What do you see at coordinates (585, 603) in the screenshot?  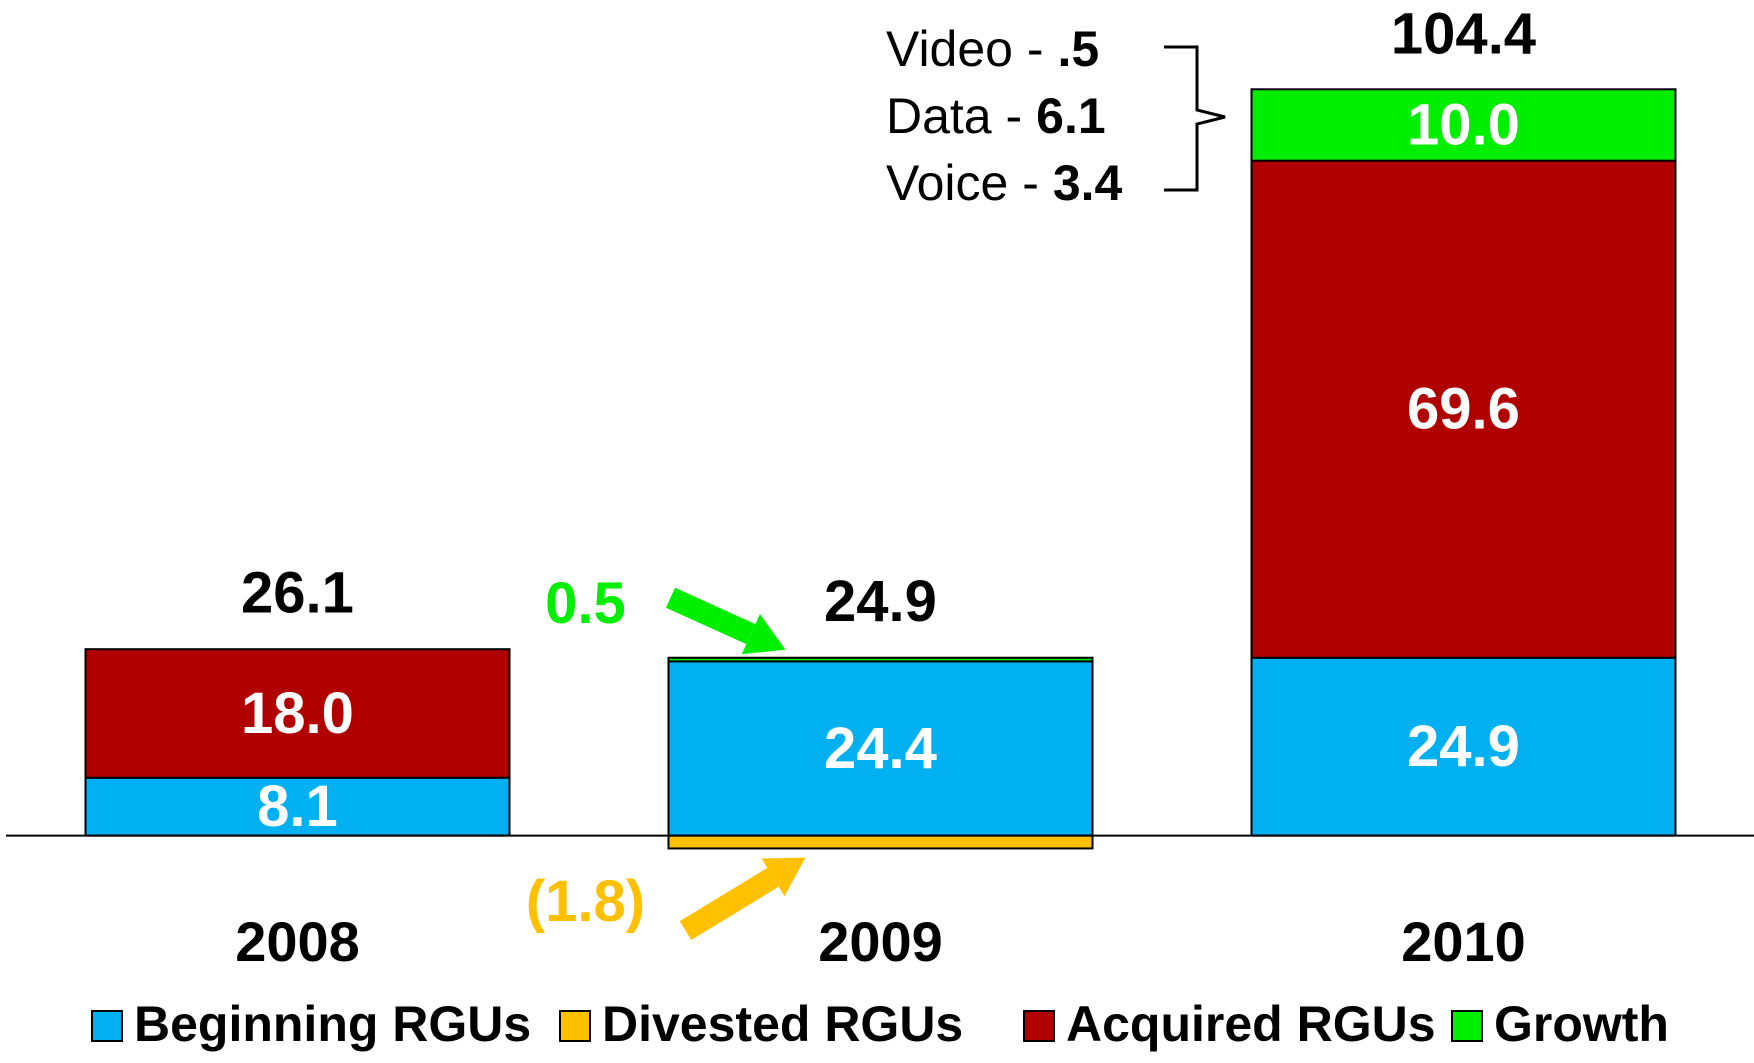 I see `value-label: 0.5` at bounding box center [585, 603].